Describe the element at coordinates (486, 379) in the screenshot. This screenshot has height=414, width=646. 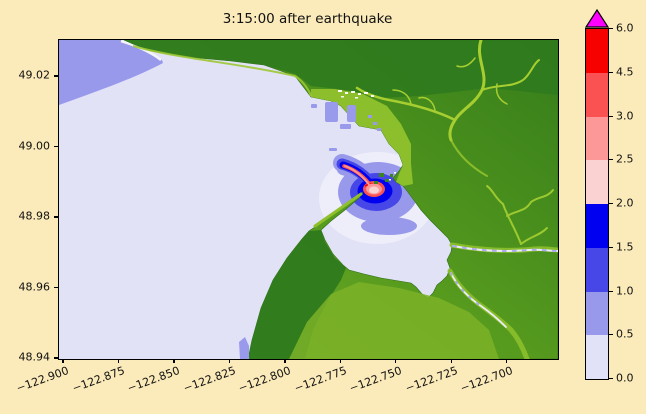
I see `x-tick-label: −122.700` at that location.